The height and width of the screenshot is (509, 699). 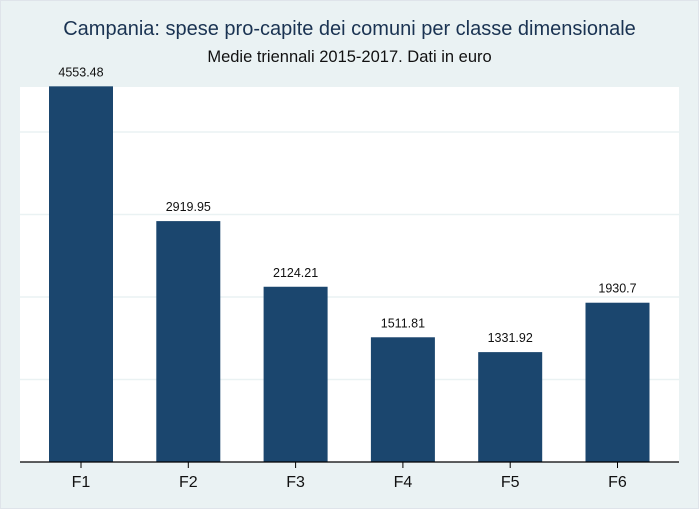 I want to click on chart-subtitle: Medie triennali 2015-2017. Dati in euro, so click(x=349, y=57).